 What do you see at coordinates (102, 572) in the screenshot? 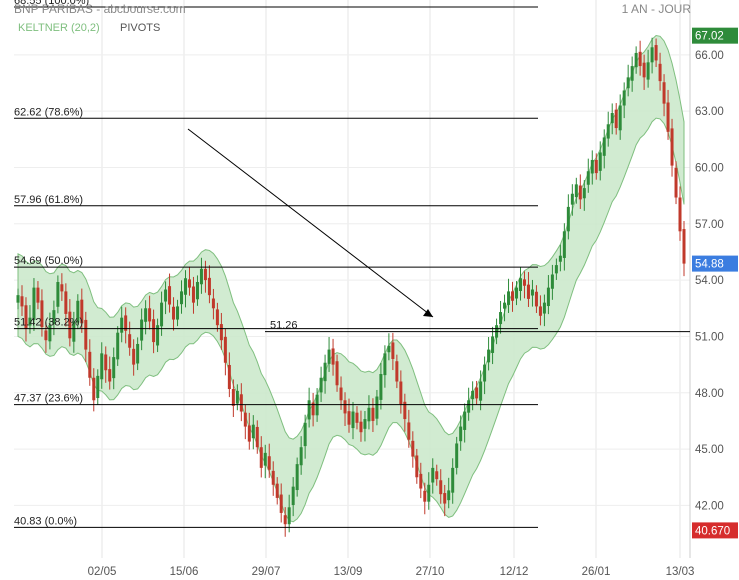
I see `x-tick-label: 02/05` at bounding box center [102, 572].